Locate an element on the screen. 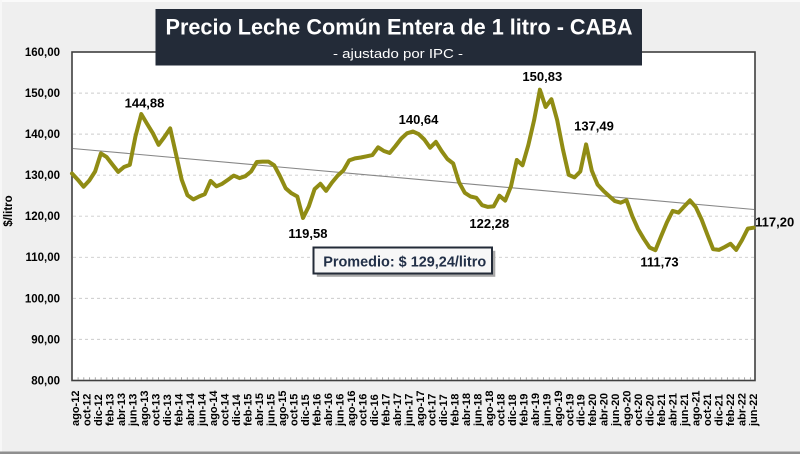 Image resolution: width=800 pixels, height=454 pixels. svg-text: ago-13 is located at coordinates (145, 408).